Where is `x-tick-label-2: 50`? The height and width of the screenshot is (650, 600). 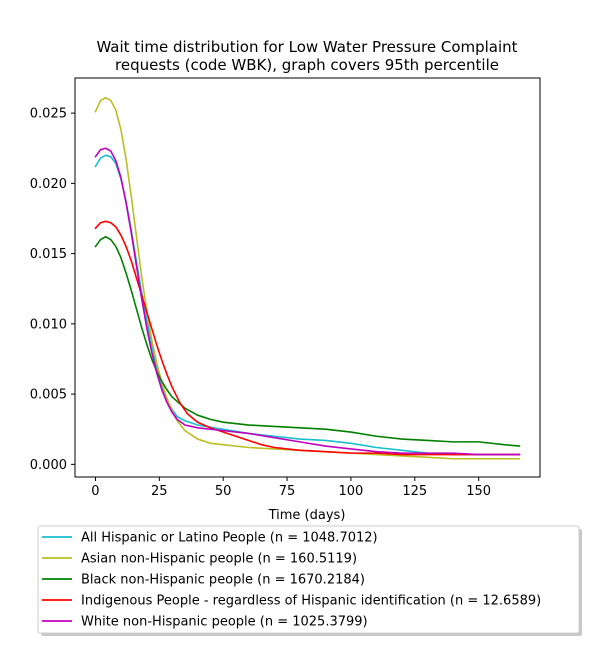 x-tick-label-2: 50 is located at coordinates (223, 491).